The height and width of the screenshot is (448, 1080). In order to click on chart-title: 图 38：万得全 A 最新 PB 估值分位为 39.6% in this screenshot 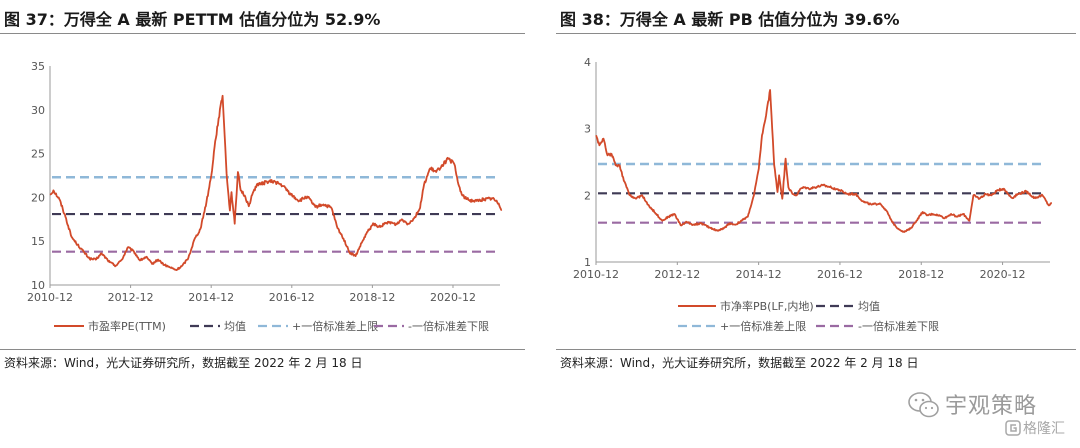, I will do `click(730, 19)`.